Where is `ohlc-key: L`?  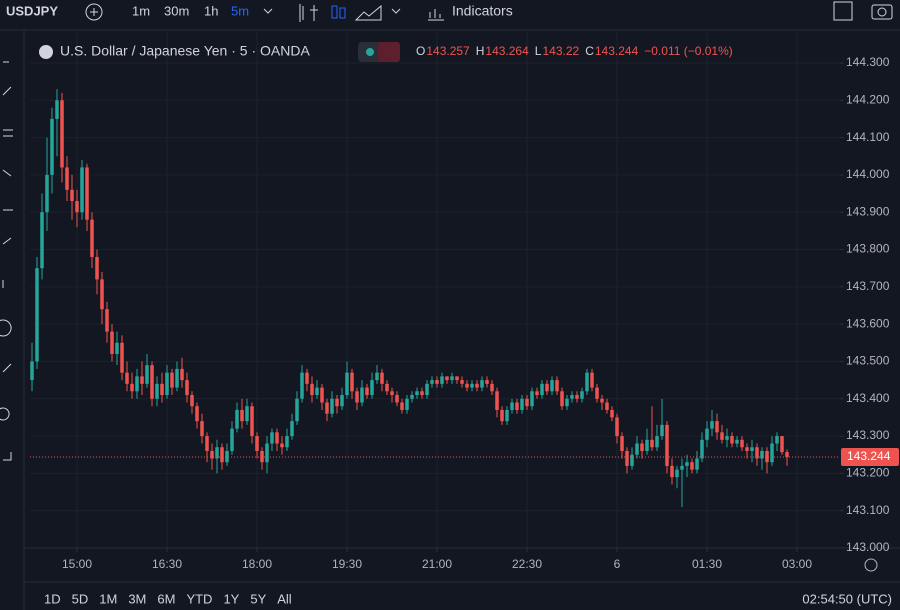 ohlc-key: L is located at coordinates (538, 51).